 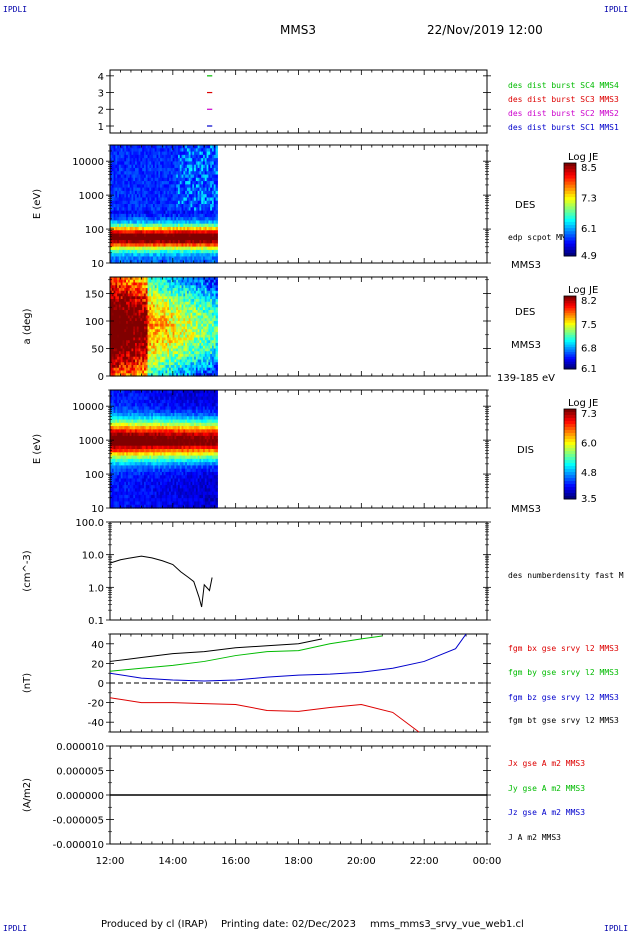 What do you see at coordinates (570, 339) in the screenshot?
I see `des-pitch-colorbar` at bounding box center [570, 339].